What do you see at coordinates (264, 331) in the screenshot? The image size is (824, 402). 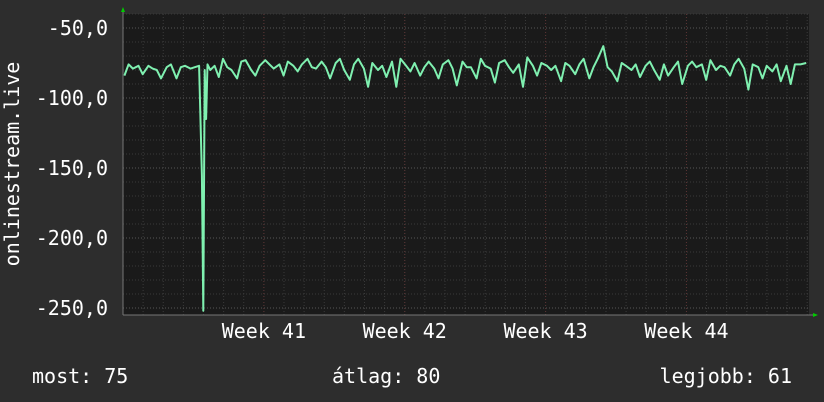 I see `x-tick-label: Week 41` at bounding box center [264, 331].